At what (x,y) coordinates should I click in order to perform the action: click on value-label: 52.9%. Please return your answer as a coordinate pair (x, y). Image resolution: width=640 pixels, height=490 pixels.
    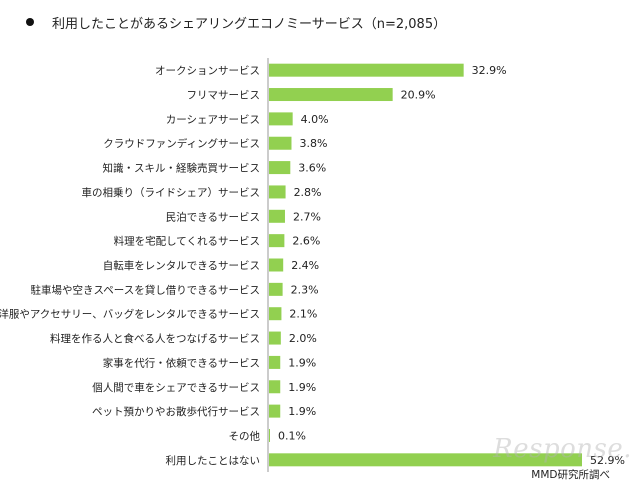
    Looking at the image, I should click on (607, 460).